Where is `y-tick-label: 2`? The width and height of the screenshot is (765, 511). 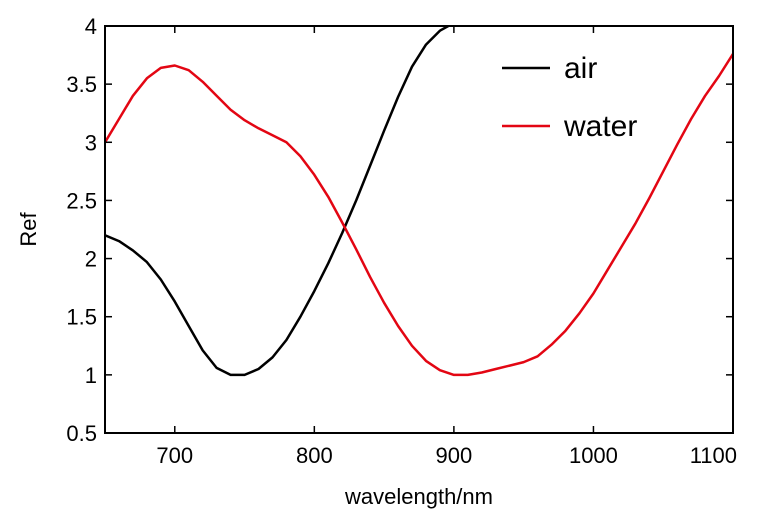
y-tick-label: 2 is located at coordinates (91, 259).